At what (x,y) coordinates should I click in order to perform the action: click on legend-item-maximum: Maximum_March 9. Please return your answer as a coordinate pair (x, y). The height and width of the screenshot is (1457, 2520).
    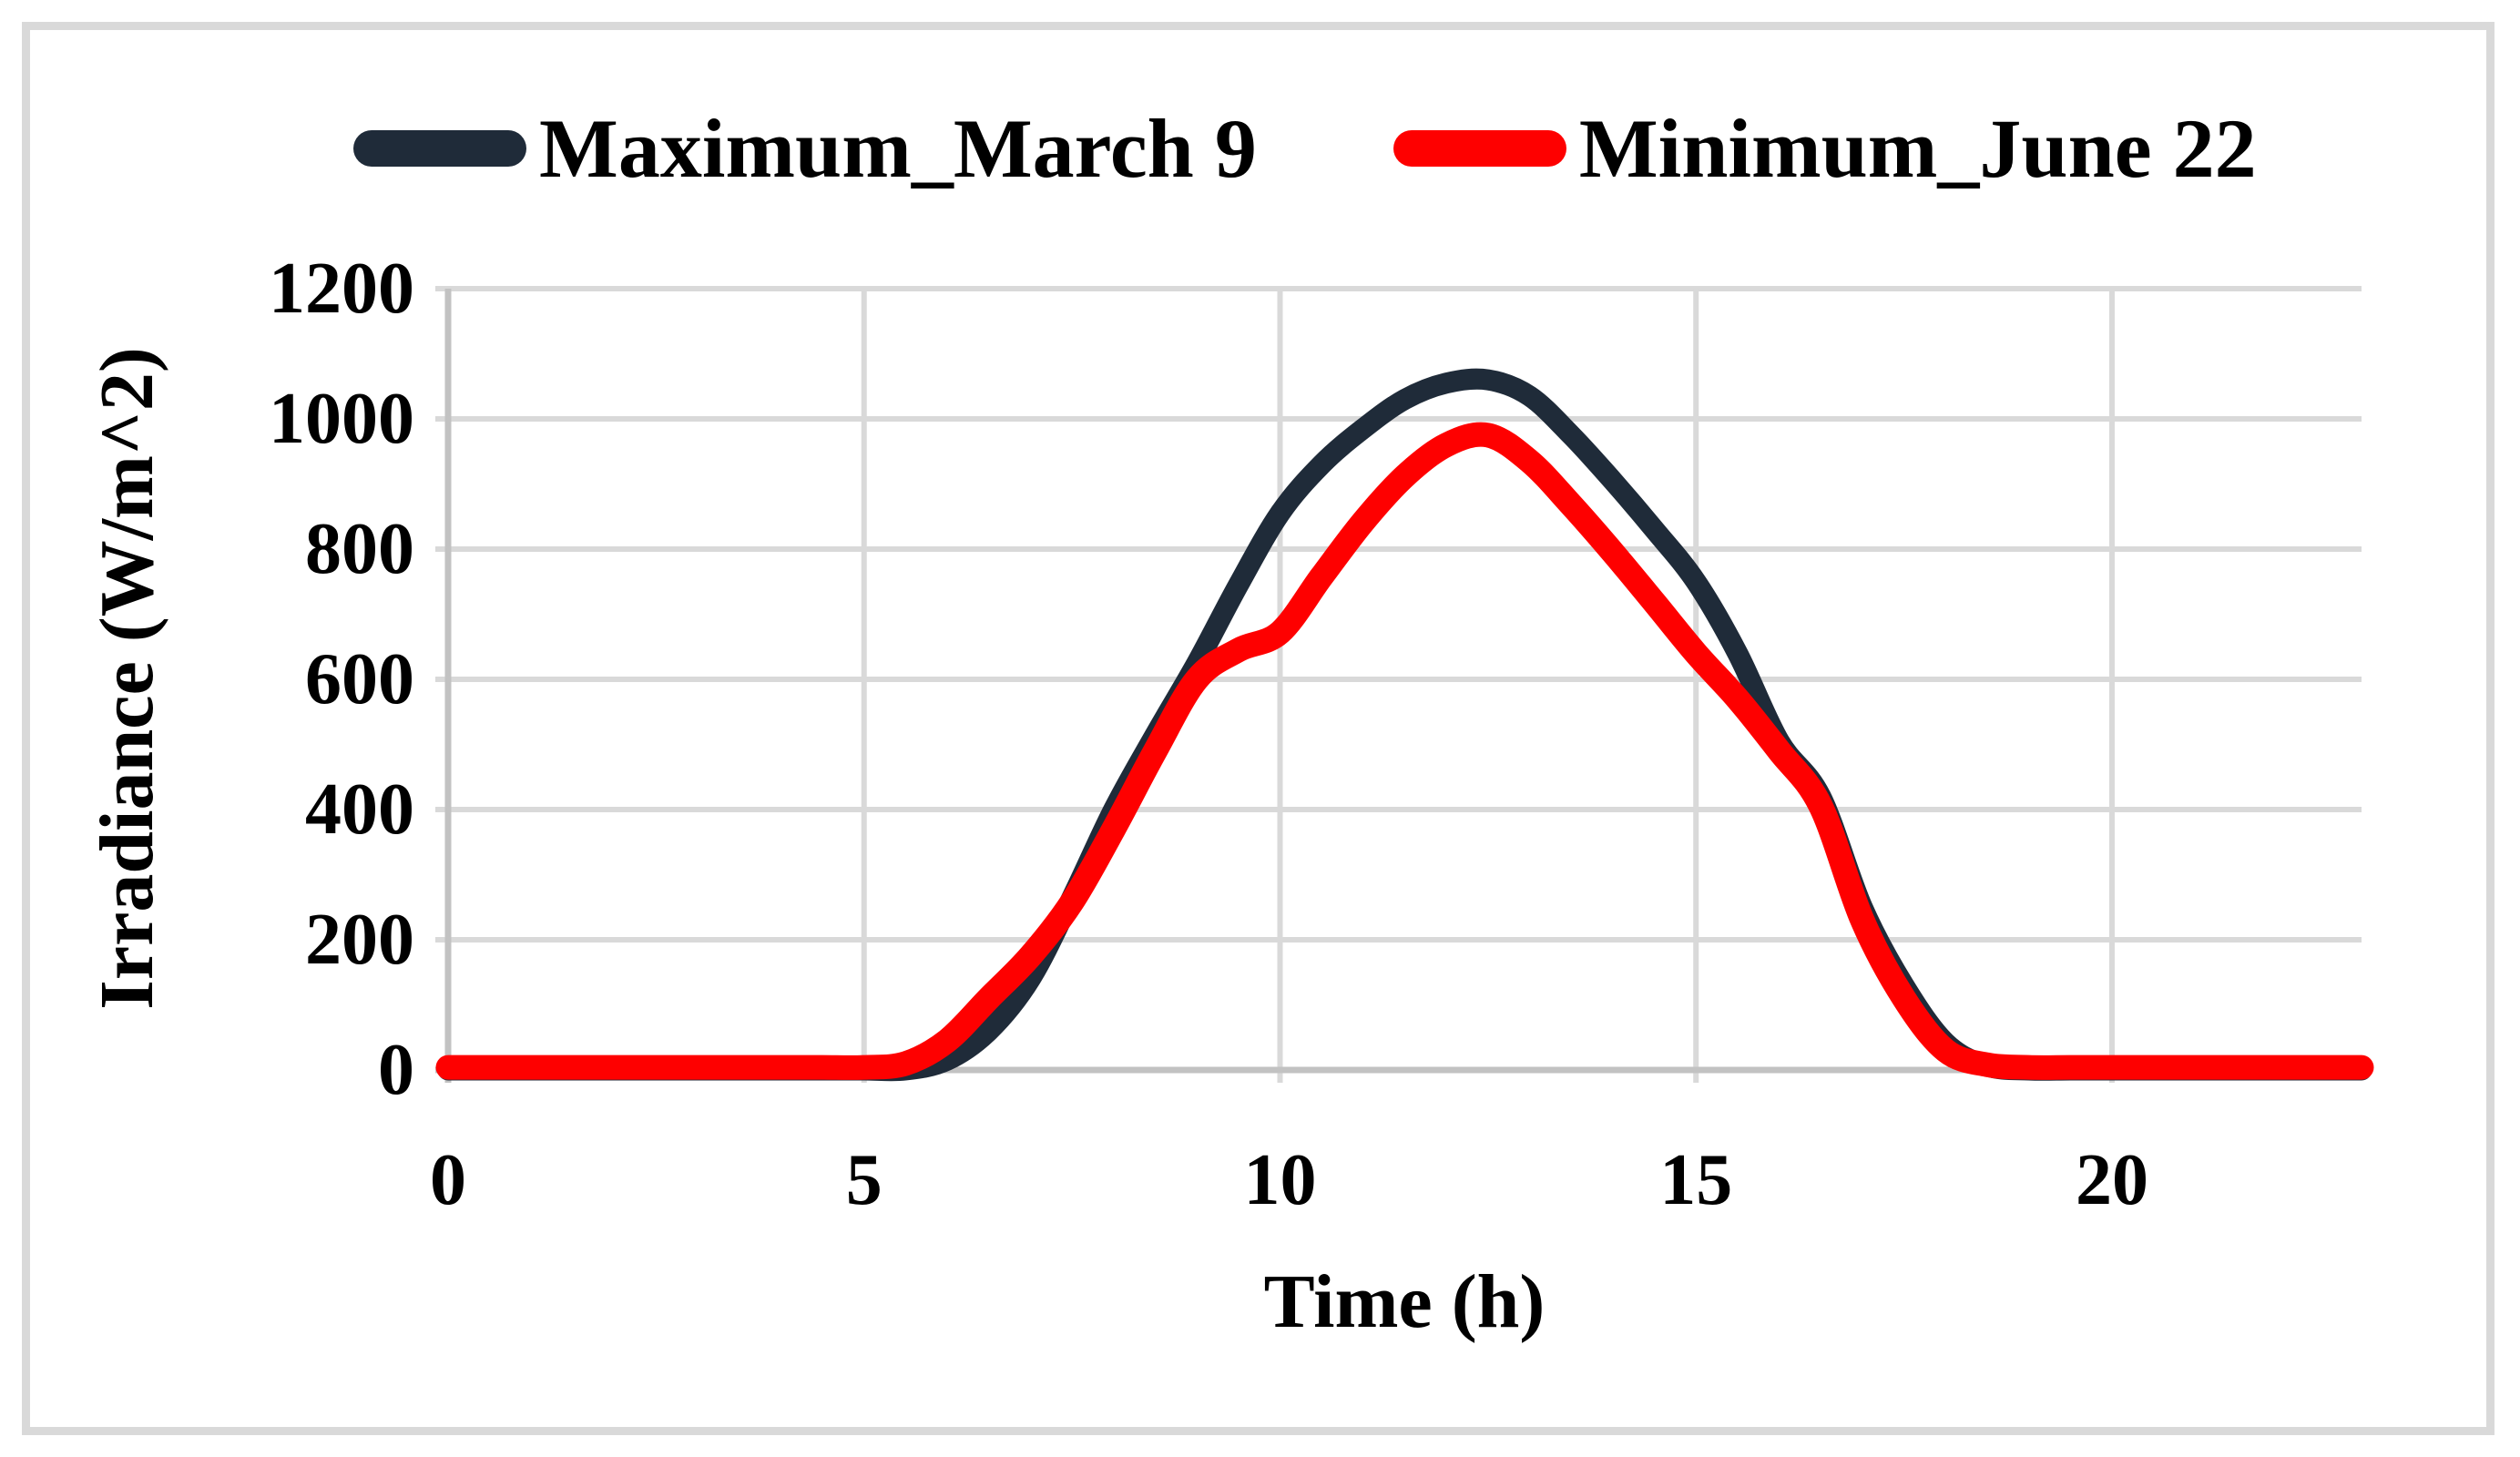
    Looking at the image, I should click on (805, 148).